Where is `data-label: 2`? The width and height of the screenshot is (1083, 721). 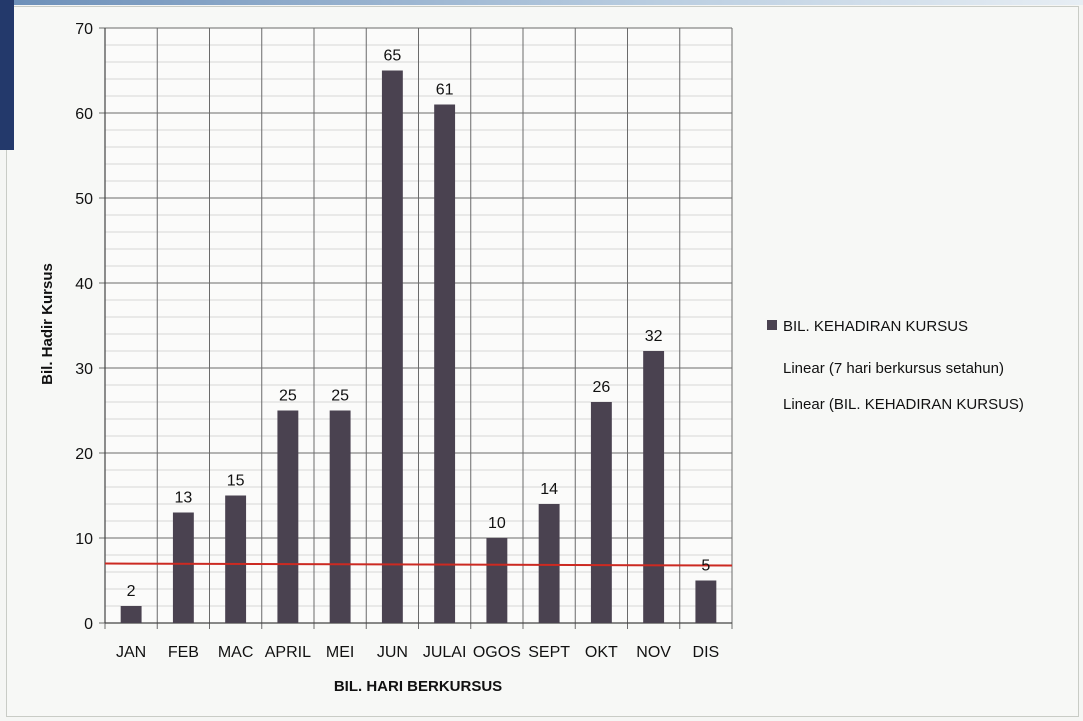 data-label: 2 is located at coordinates (131, 591).